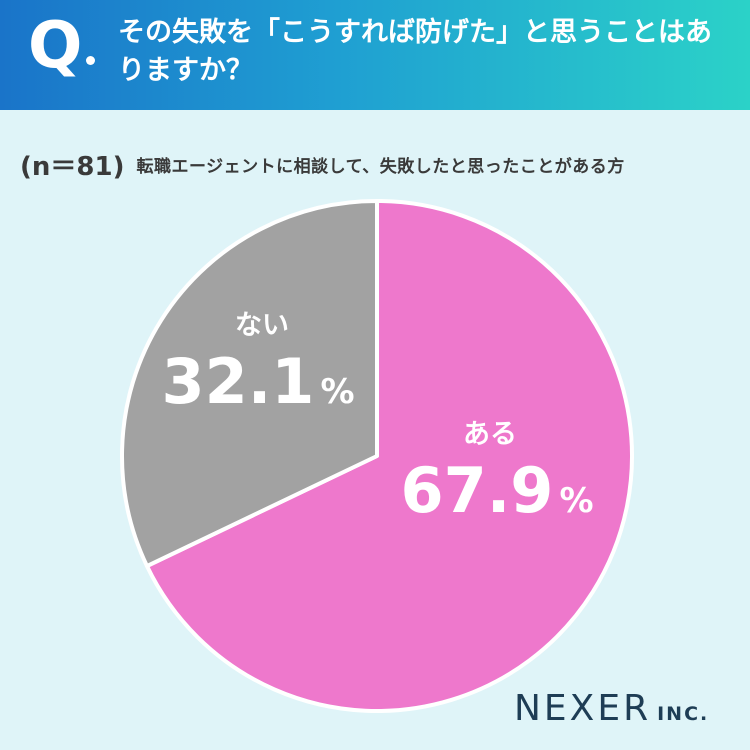  Describe the element at coordinates (90, 60) in the screenshot. I see `q-dot-icon` at that location.